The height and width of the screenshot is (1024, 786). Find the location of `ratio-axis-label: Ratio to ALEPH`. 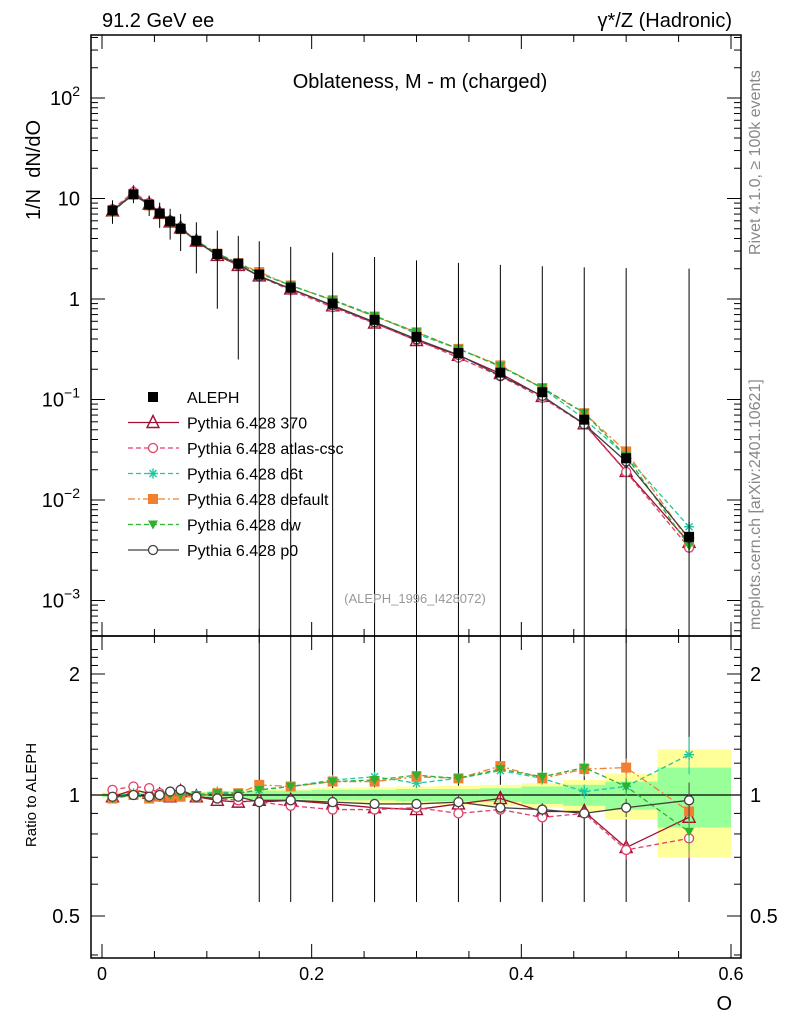

ratio-axis-label: Ratio to ALEPH is located at coordinates (31, 795).